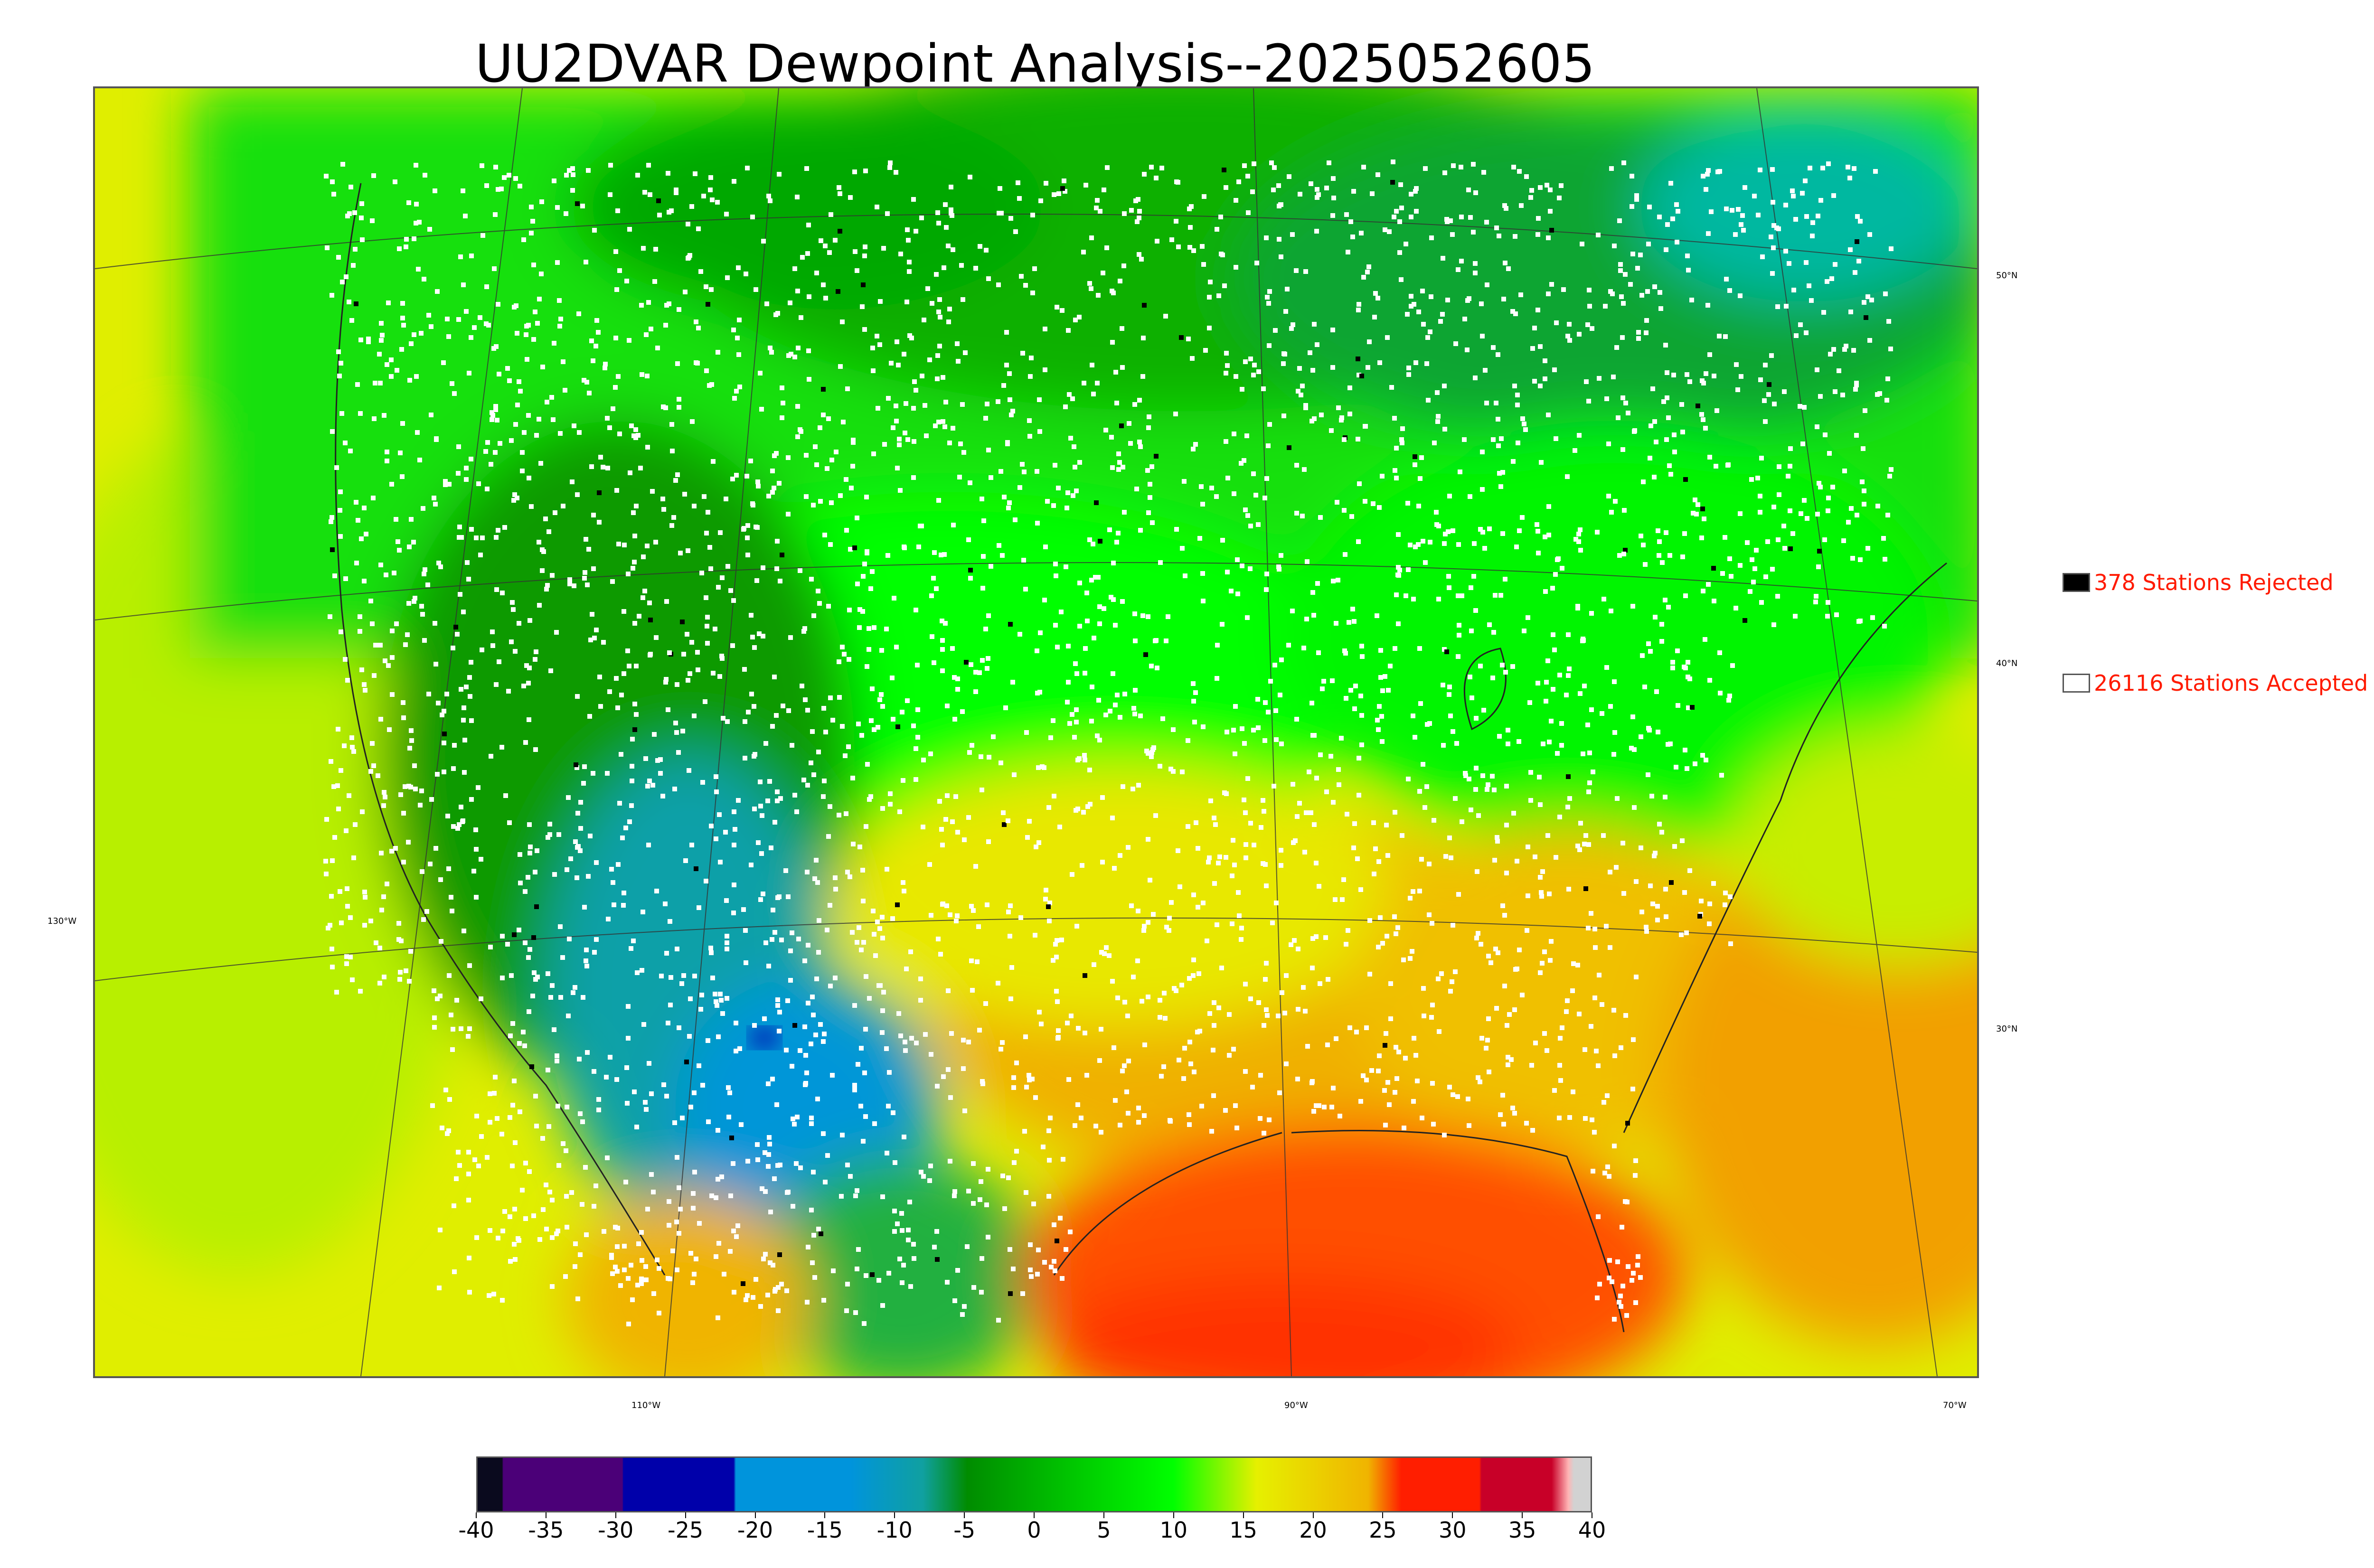  I want to click on colorbar-tick-label: 20, so click(1313, 1530).